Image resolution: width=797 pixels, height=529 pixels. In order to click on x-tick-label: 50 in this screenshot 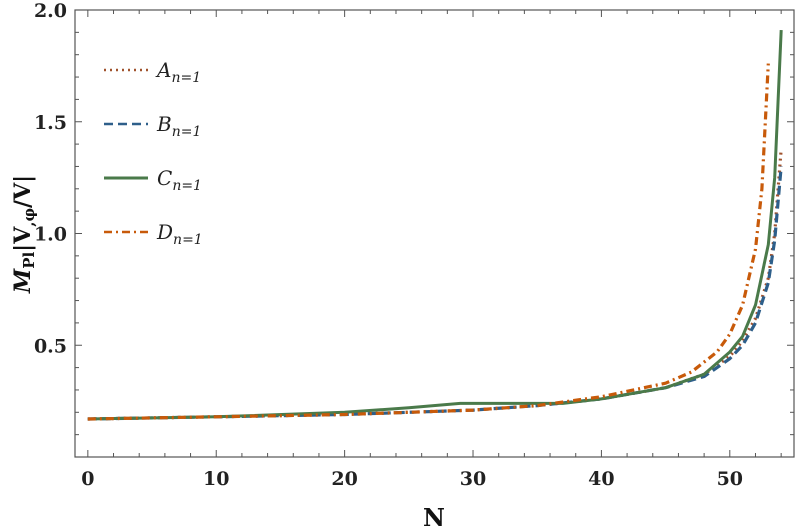, I will do `click(730, 479)`.